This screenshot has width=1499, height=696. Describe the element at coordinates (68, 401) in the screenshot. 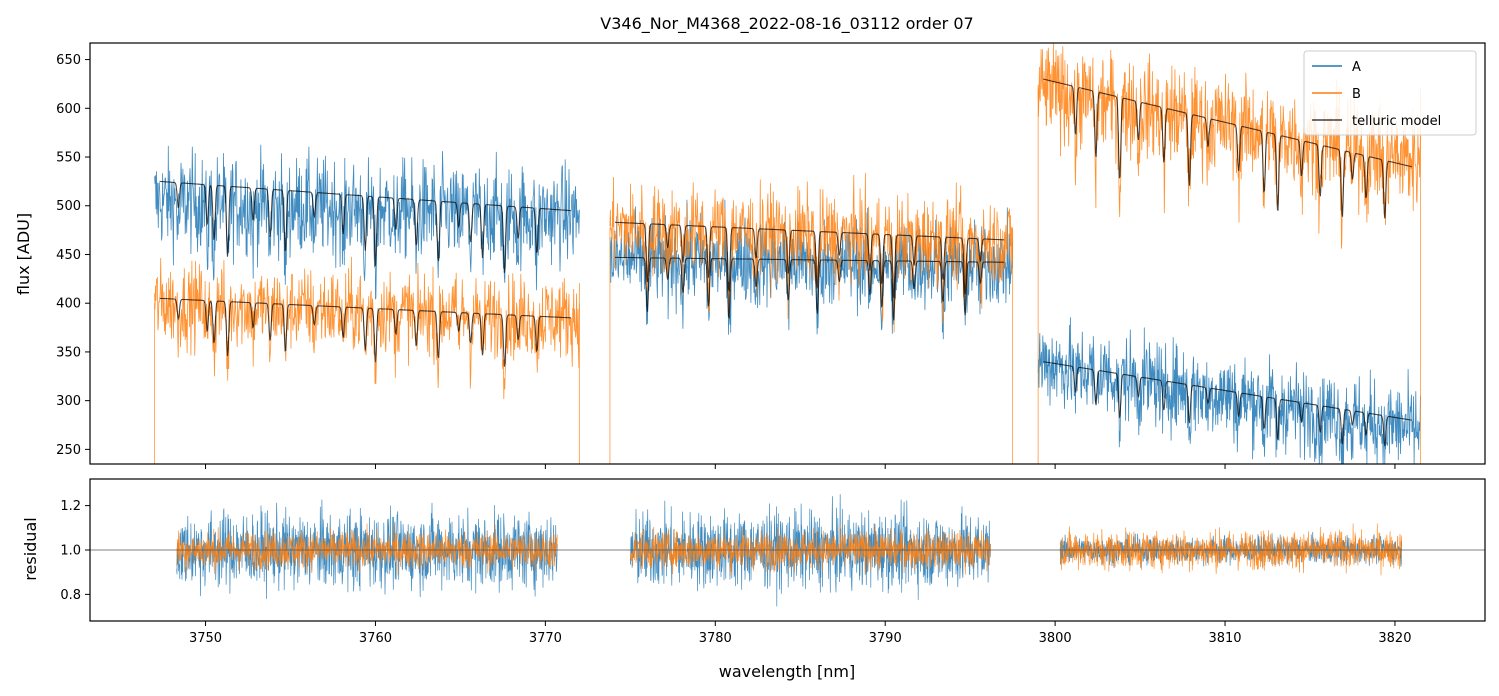

I see `flux-ytick-label: 300` at that location.